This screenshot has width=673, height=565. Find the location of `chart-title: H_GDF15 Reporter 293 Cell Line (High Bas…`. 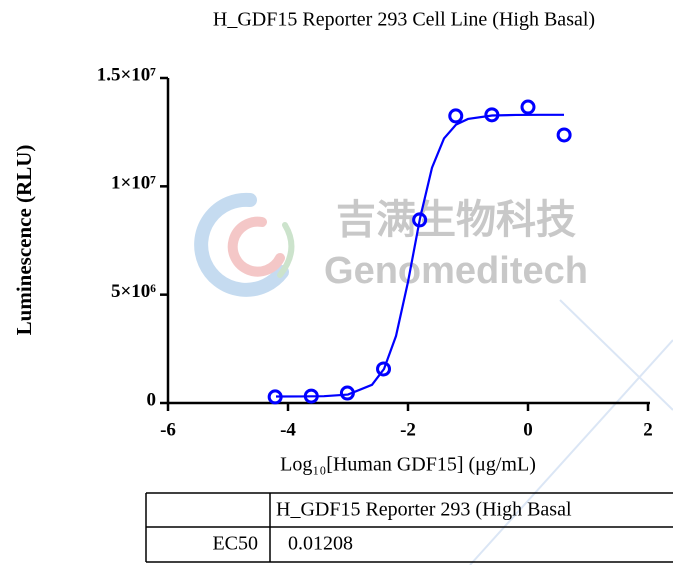

chart-title: H_GDF15 Reporter 293 Cell Line (High Bas… is located at coordinates (404, 20).